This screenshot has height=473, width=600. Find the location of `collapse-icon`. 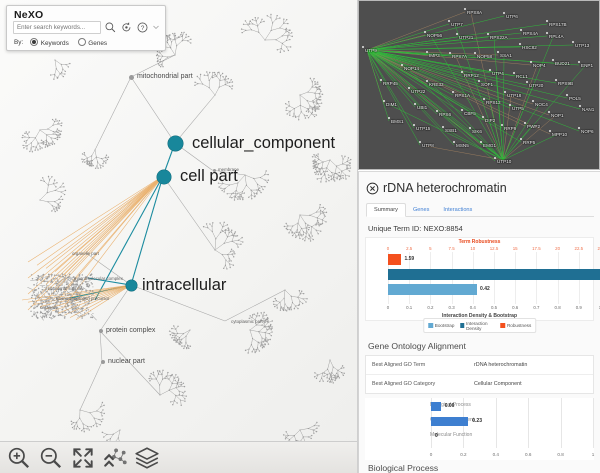

collapse-icon is located at coordinates (115, 458).